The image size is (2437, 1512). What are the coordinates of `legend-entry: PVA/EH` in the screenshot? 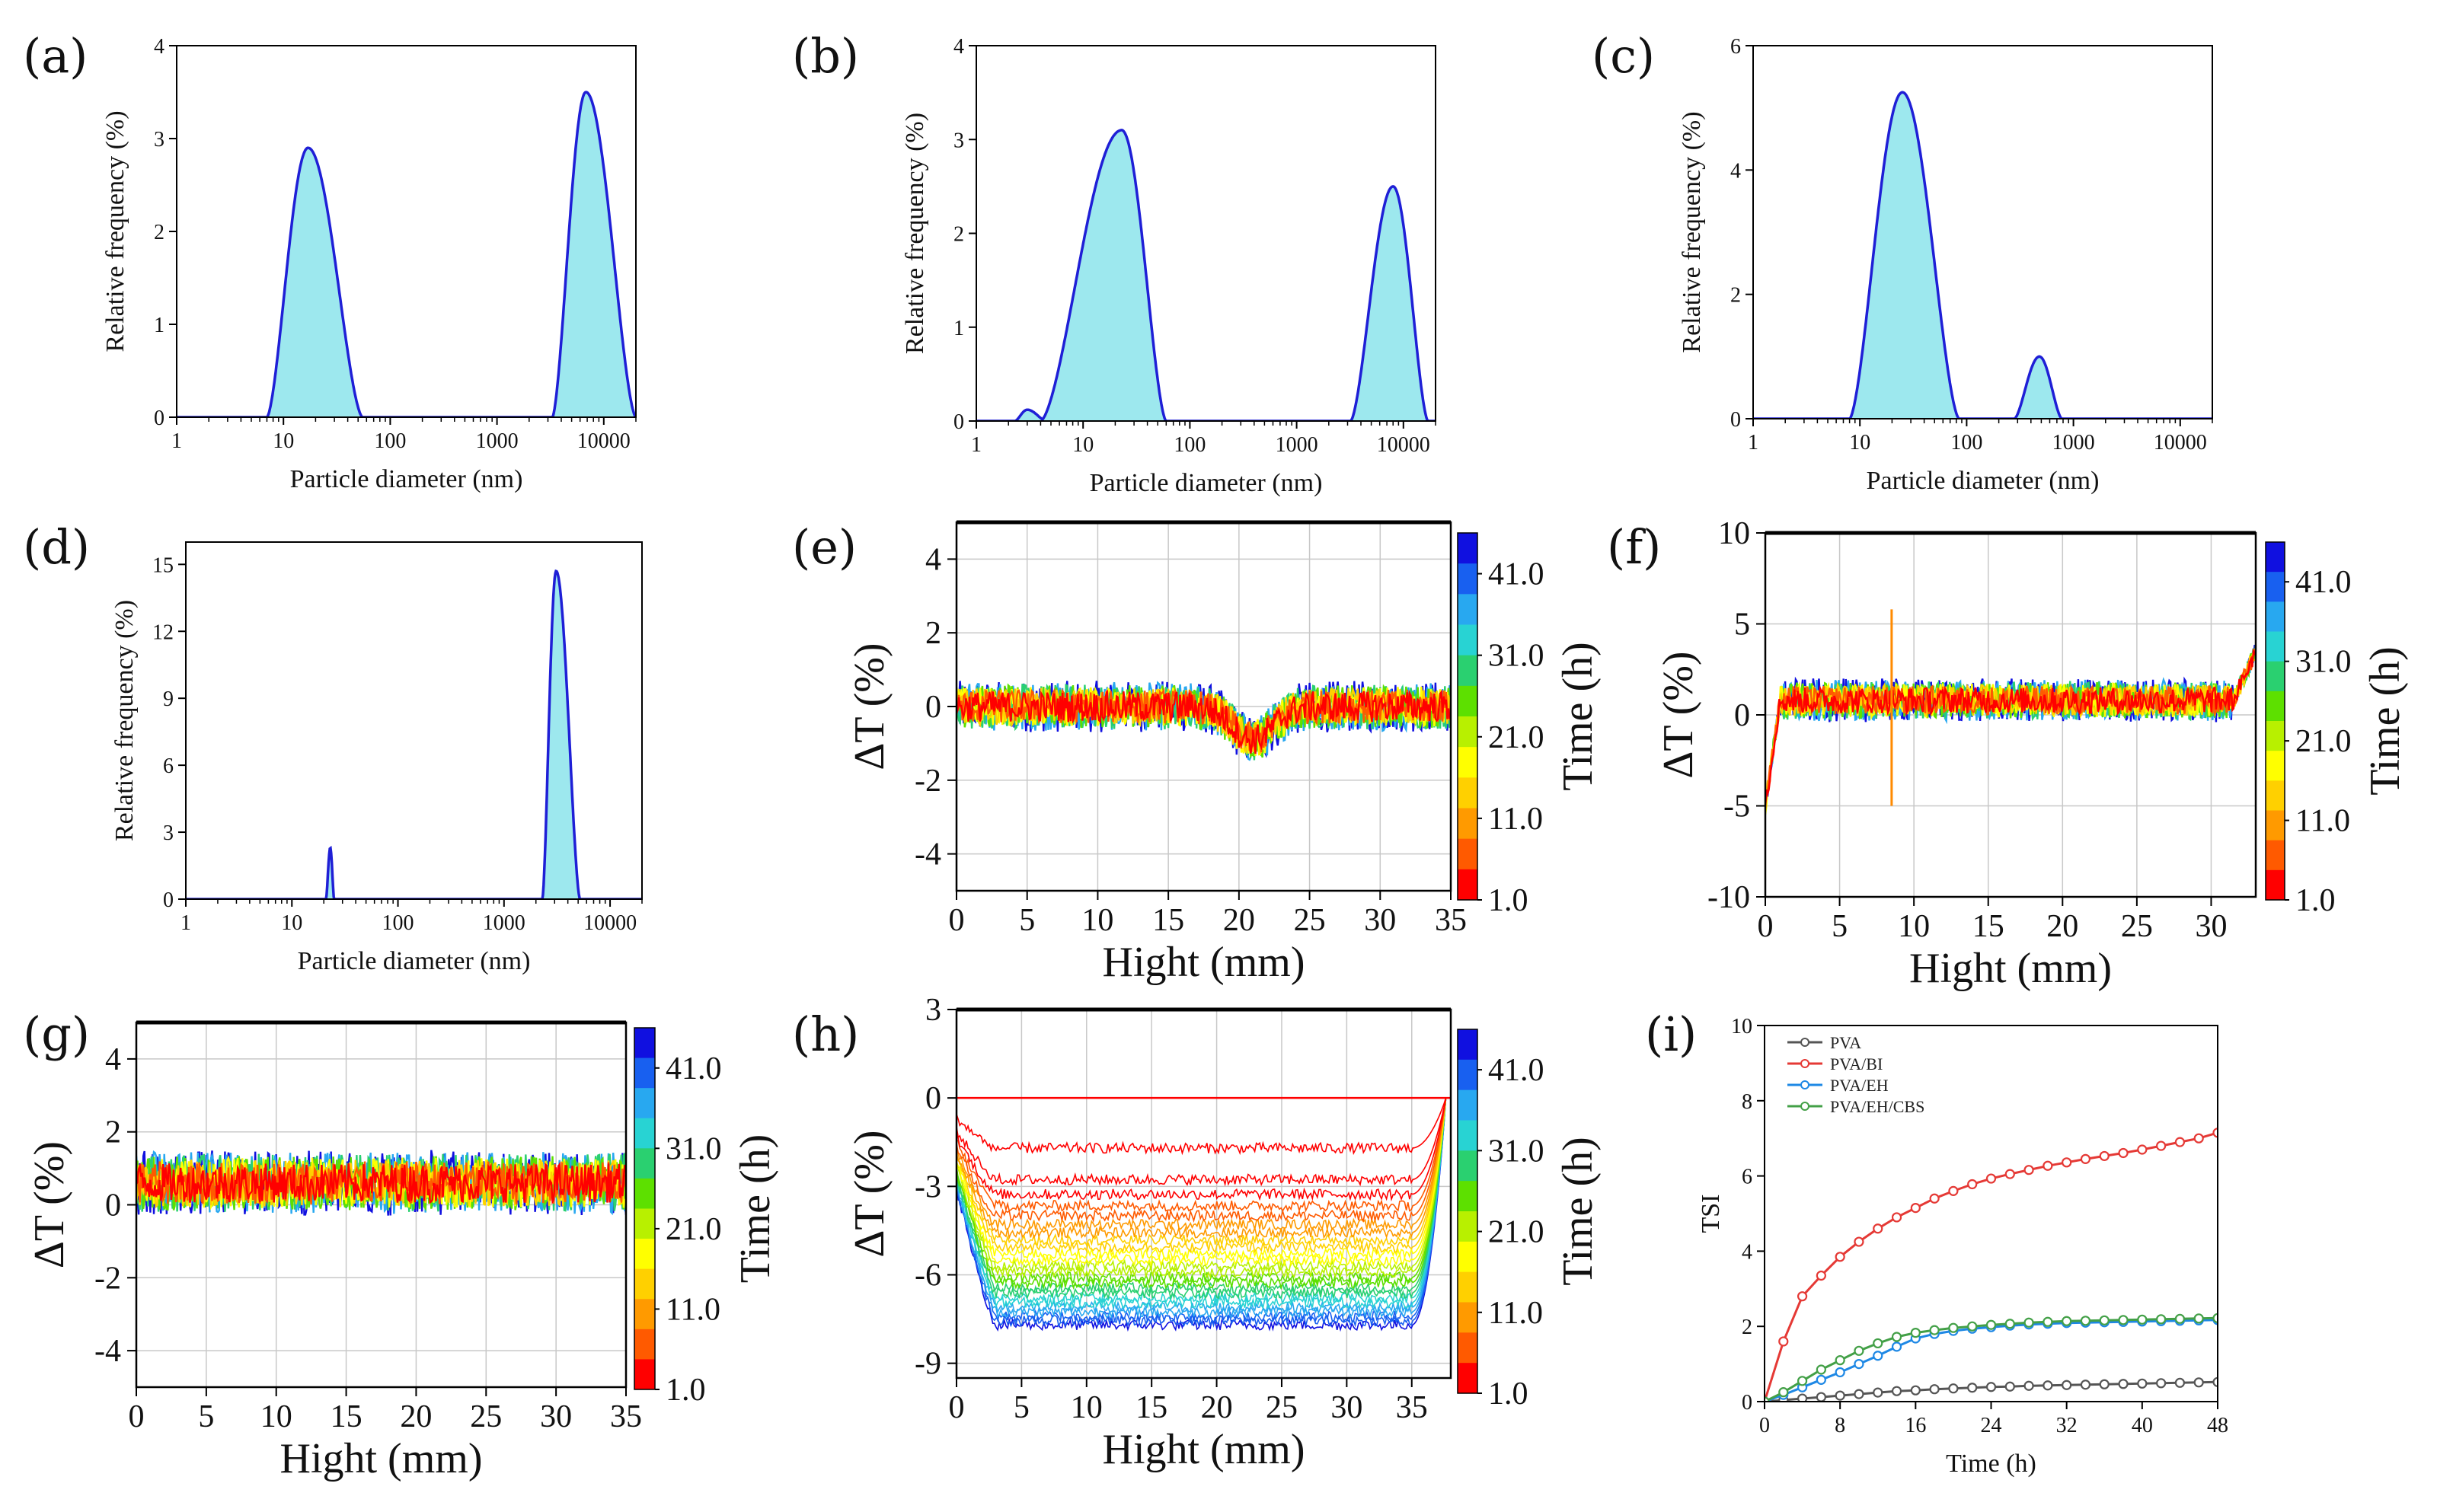 It's located at (1859, 1085).